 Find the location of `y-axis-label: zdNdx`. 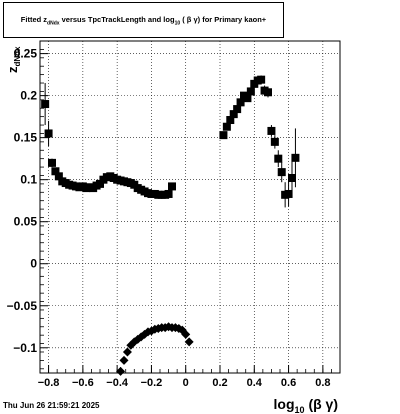

y-axis-label: zdNdx is located at coordinates (13, 59).